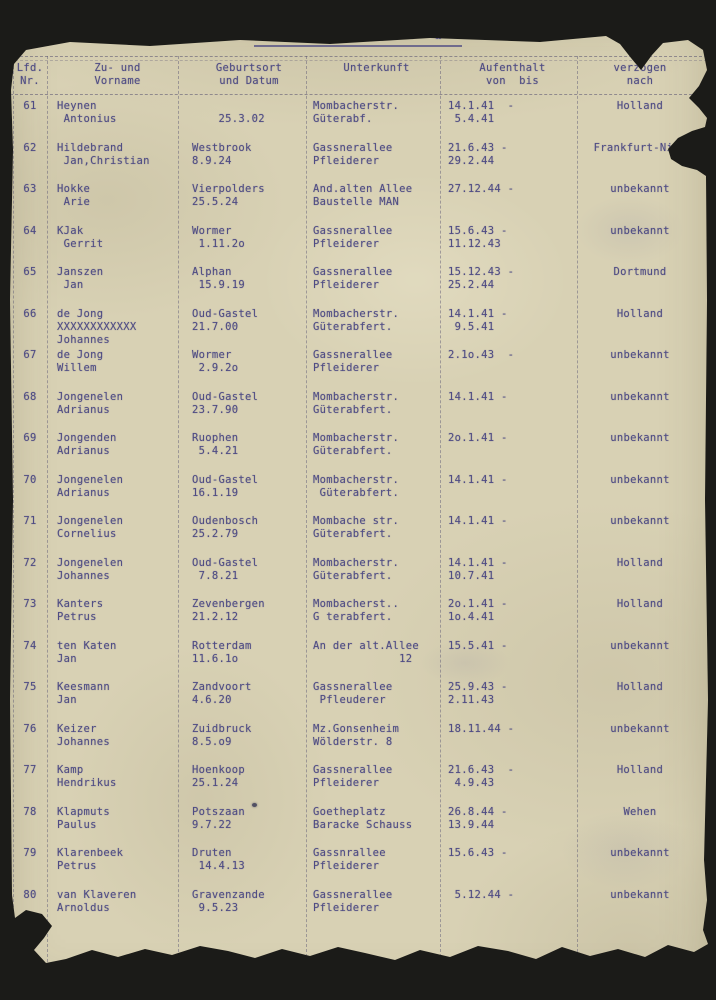 The width and height of the screenshot is (716, 1000). Describe the element at coordinates (478, 818) in the screenshot. I see `cell-aufenthalt: 26.8.44 - 13.9.44` at that location.